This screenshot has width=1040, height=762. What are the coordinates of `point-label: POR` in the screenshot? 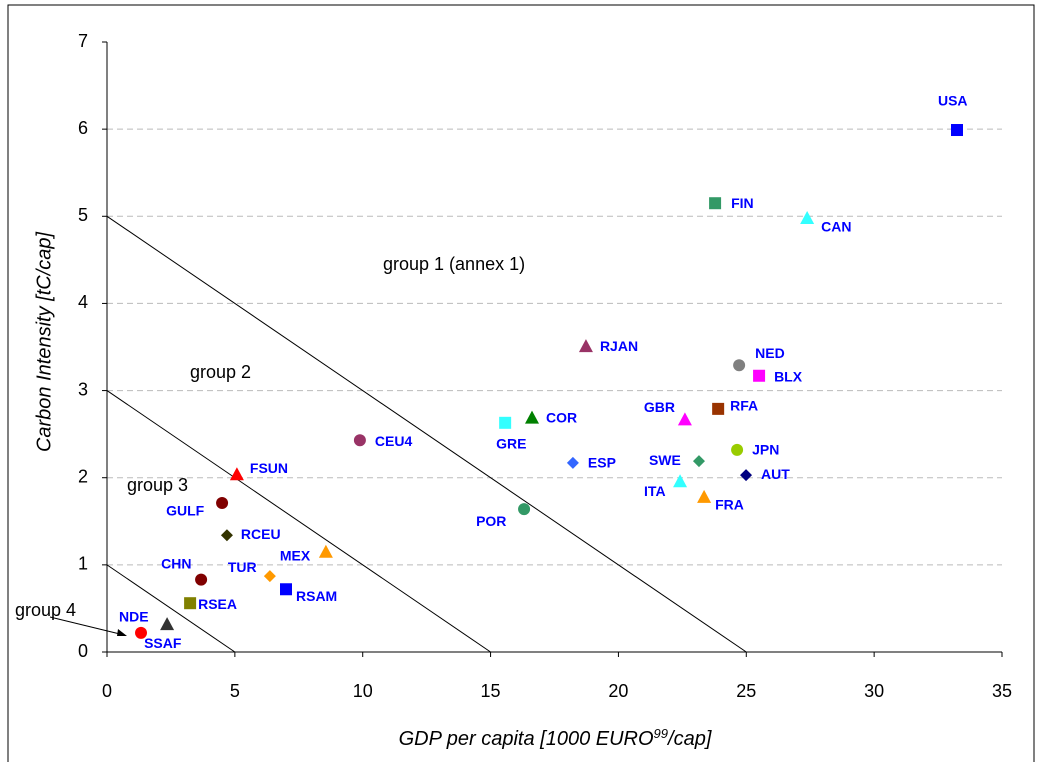 It's located at (491, 521).